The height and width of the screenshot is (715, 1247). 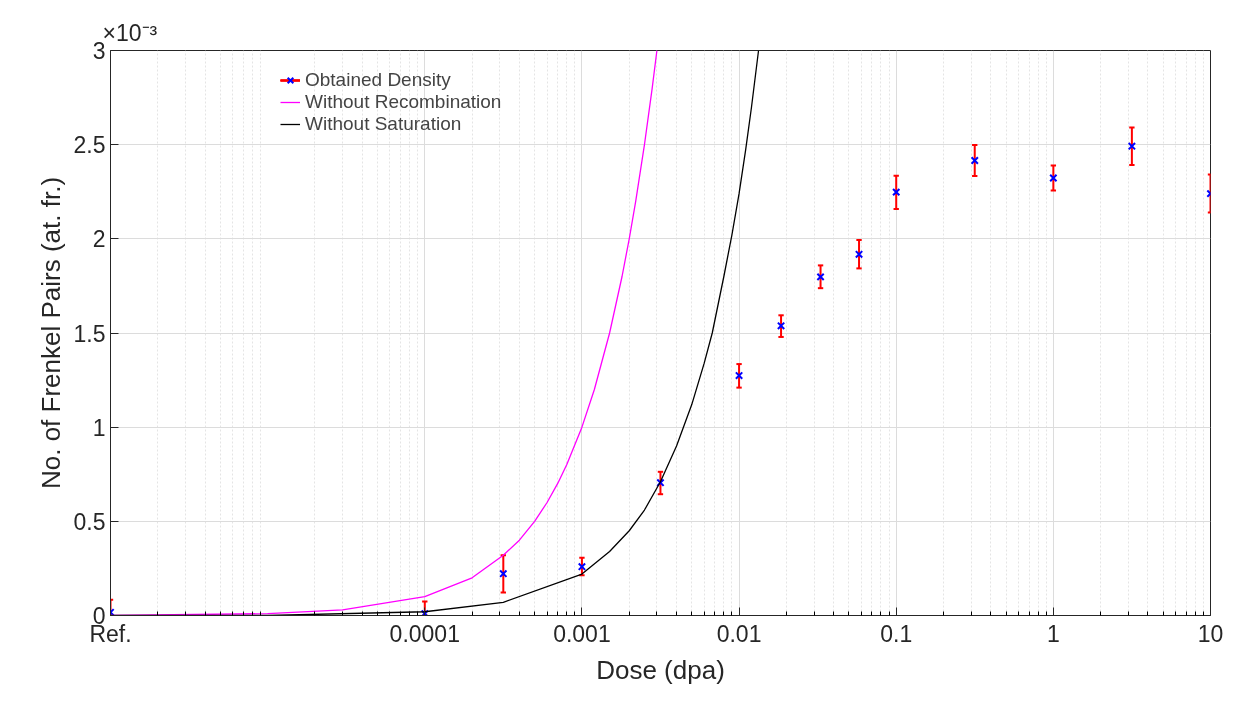 I want to click on x-tick-label: 0.01, so click(x=739, y=633).